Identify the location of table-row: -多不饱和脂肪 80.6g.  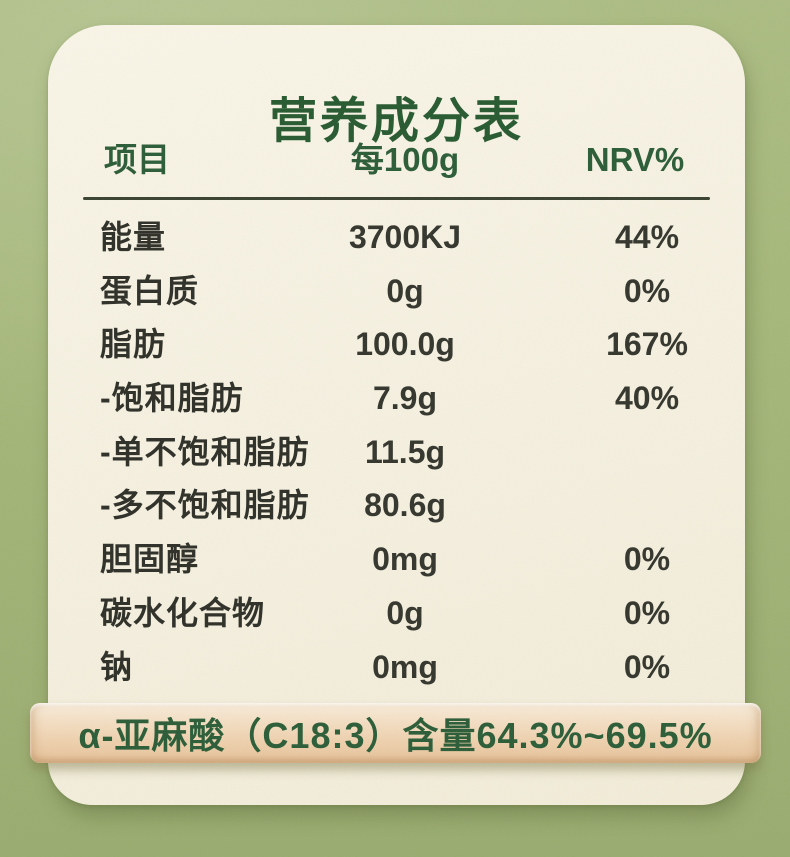
(396, 506).